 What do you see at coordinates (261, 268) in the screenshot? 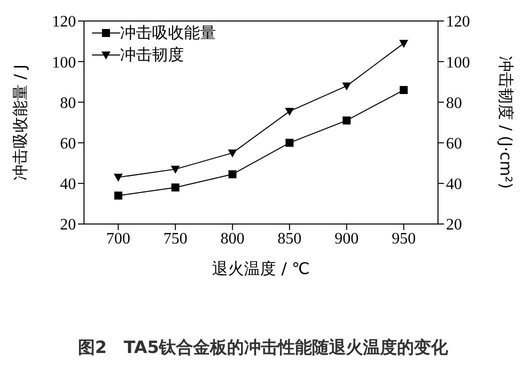
I see `x-axis-title: 退火温度 / ℃` at bounding box center [261, 268].